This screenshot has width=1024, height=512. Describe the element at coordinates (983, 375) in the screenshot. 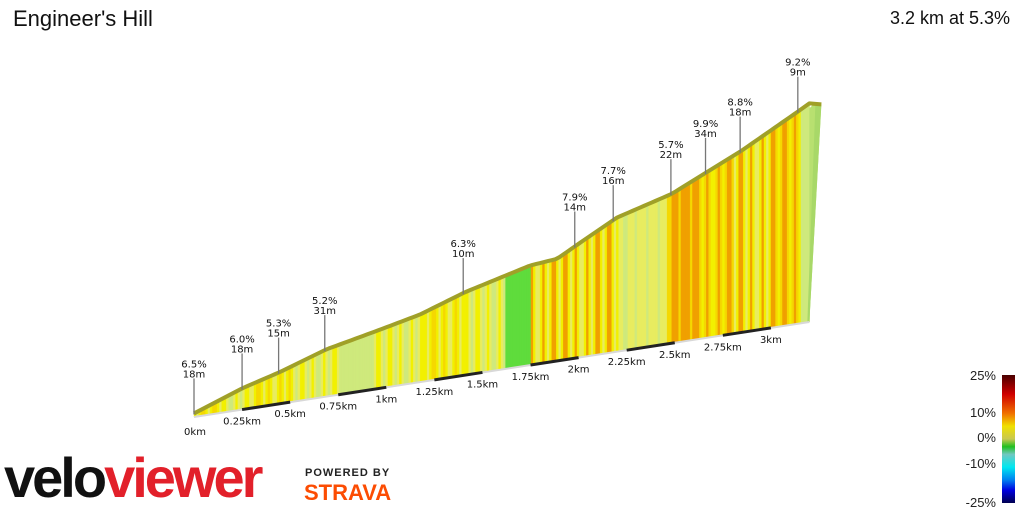

I see `legend-label: 25%` at that location.